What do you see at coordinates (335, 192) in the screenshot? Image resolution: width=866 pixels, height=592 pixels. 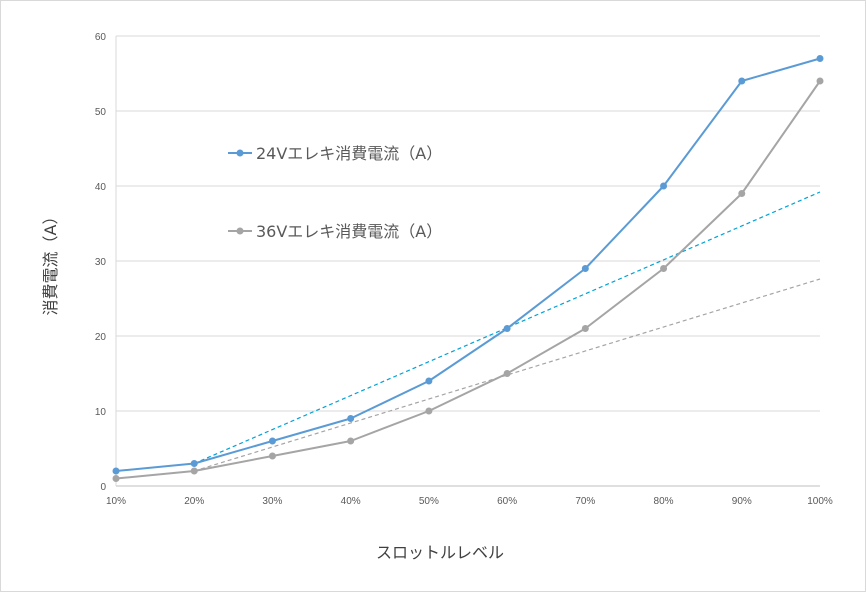 I see `legend: 24Vエレキ消費電流（A） 36Vエレキ消費電流（A）` at bounding box center [335, 192].